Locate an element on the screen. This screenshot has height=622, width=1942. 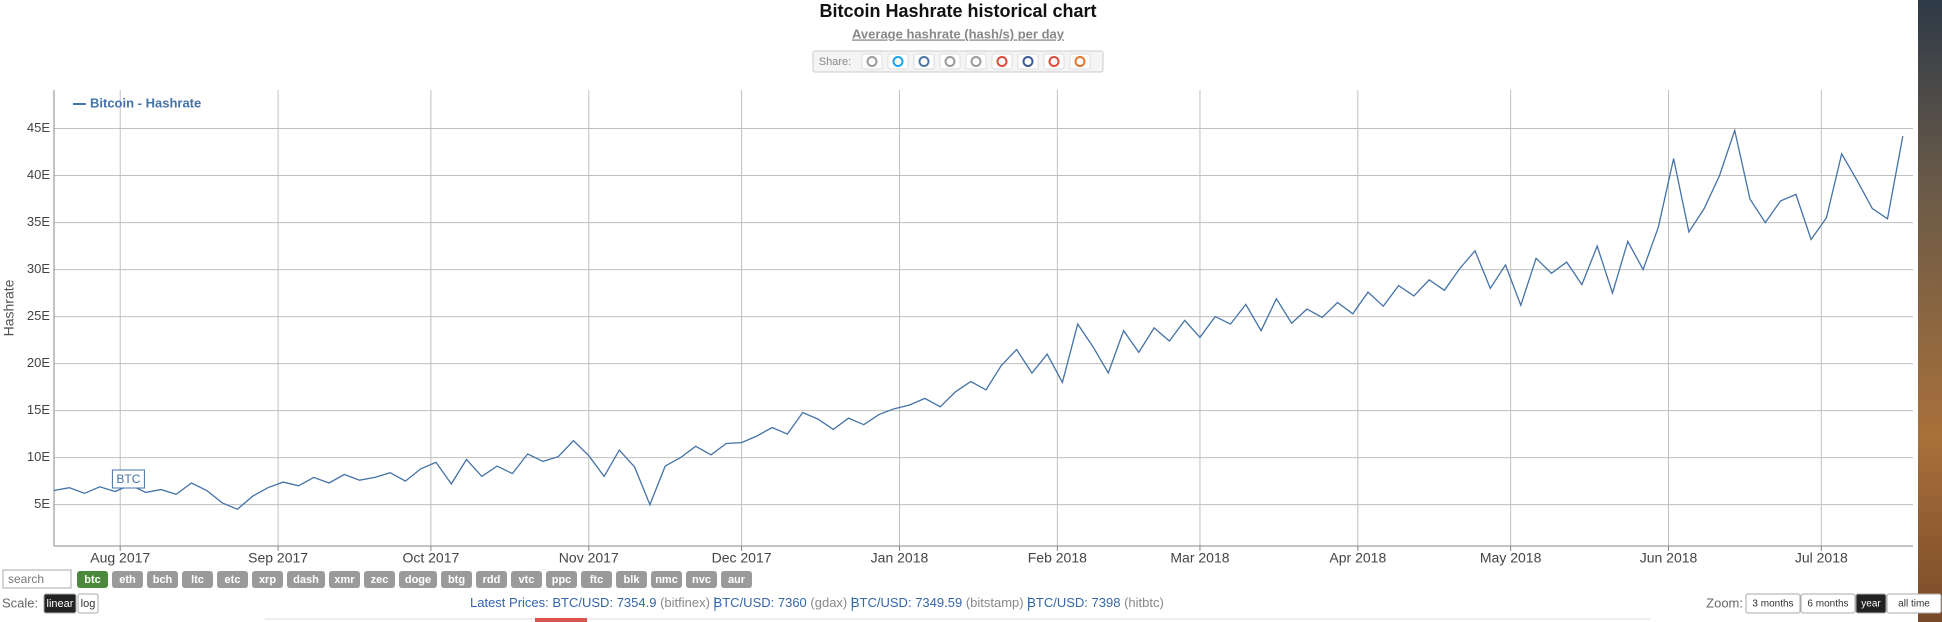
annotation-box is located at coordinates (128, 479).